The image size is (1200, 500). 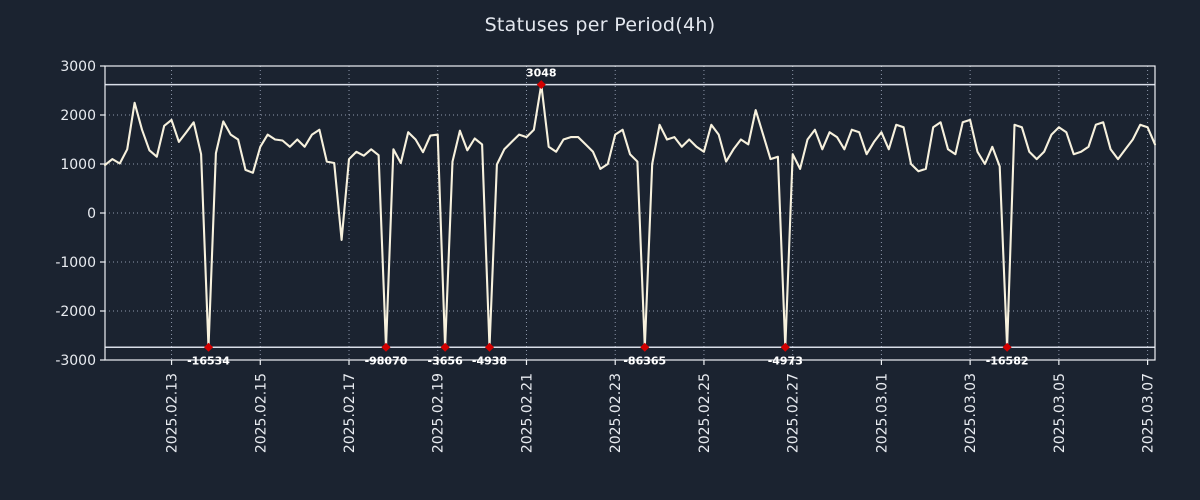 What do you see at coordinates (78, 116) in the screenshot?
I see `y-axis-label: 2000` at bounding box center [78, 116].